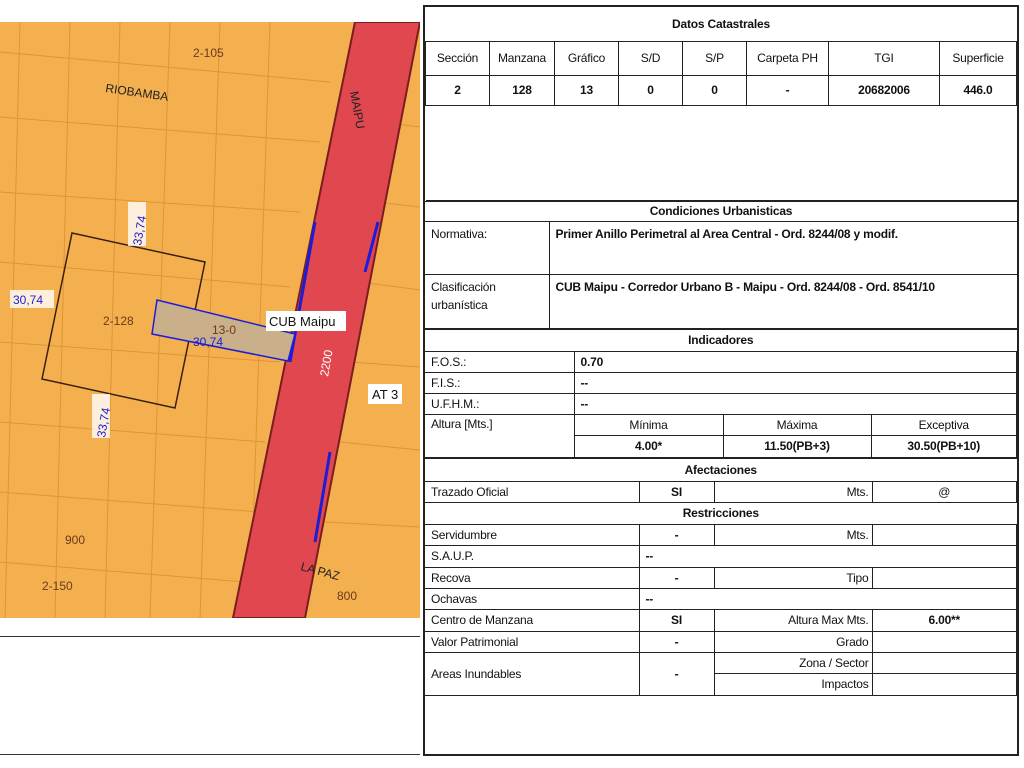 Image resolution: width=1024 pixels, height=768 pixels. Describe the element at coordinates (676, 641) in the screenshot. I see `valor-patrimonial-value: -` at that location.